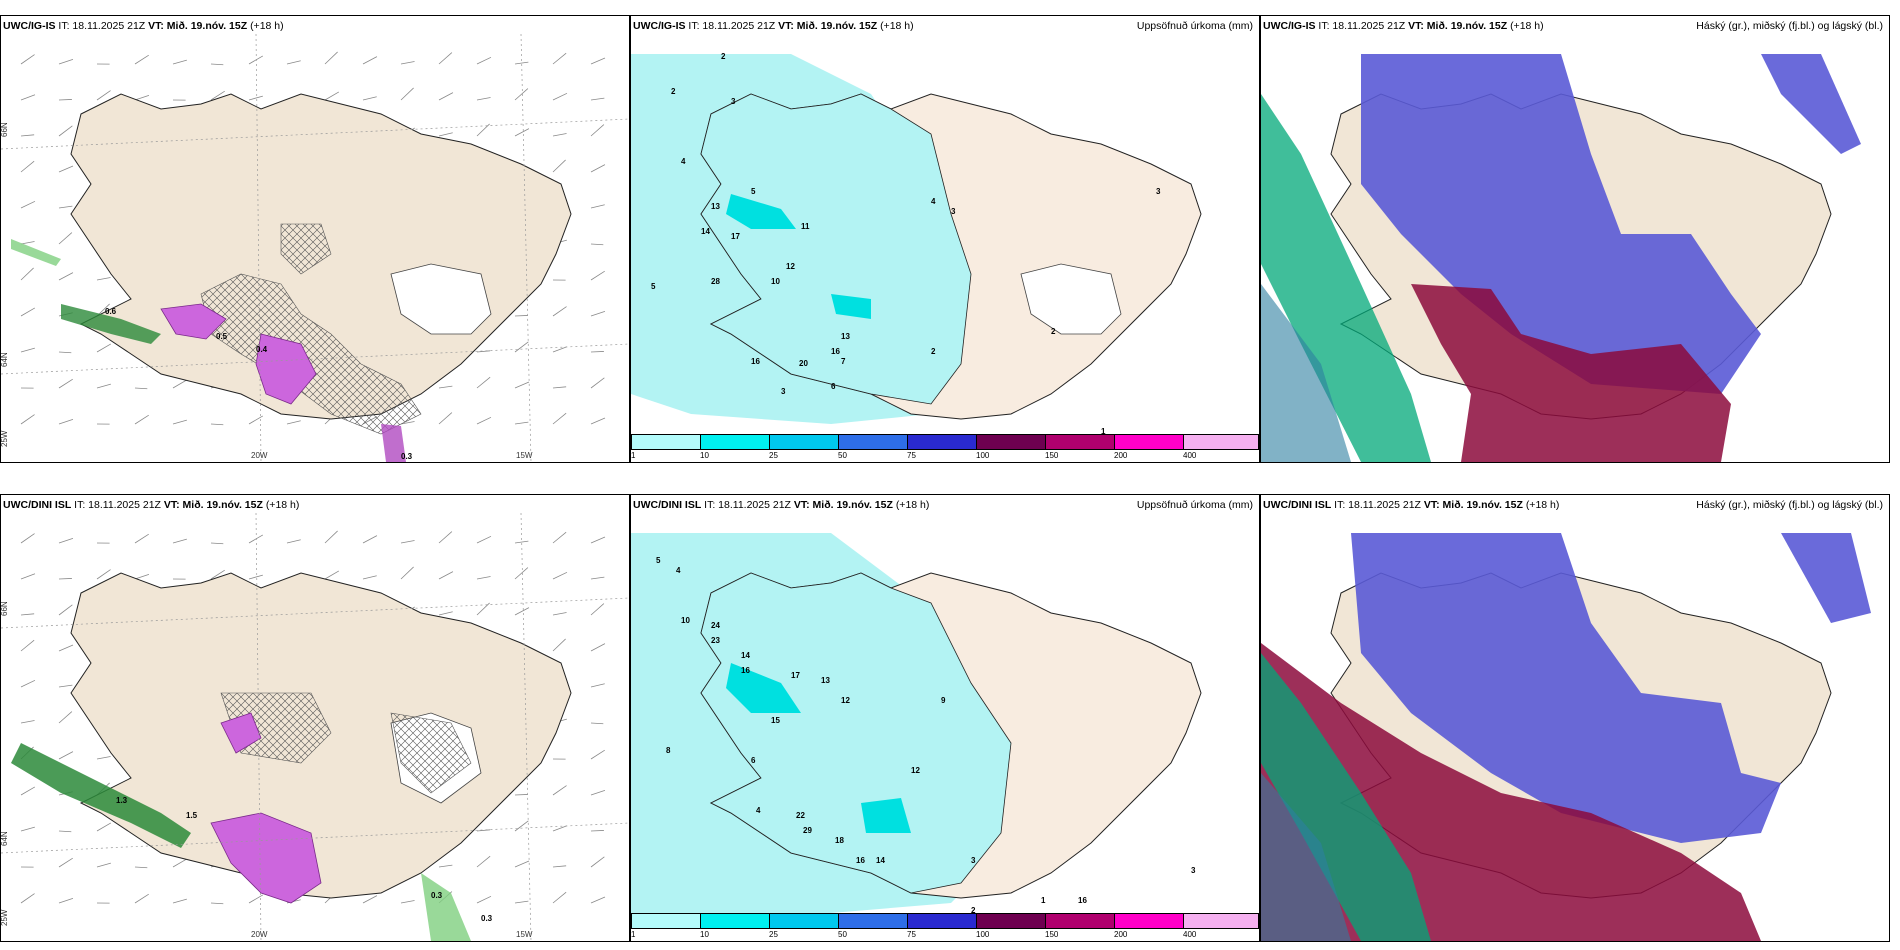  I want to click on colorbar-tick: 25, so click(773, 455).